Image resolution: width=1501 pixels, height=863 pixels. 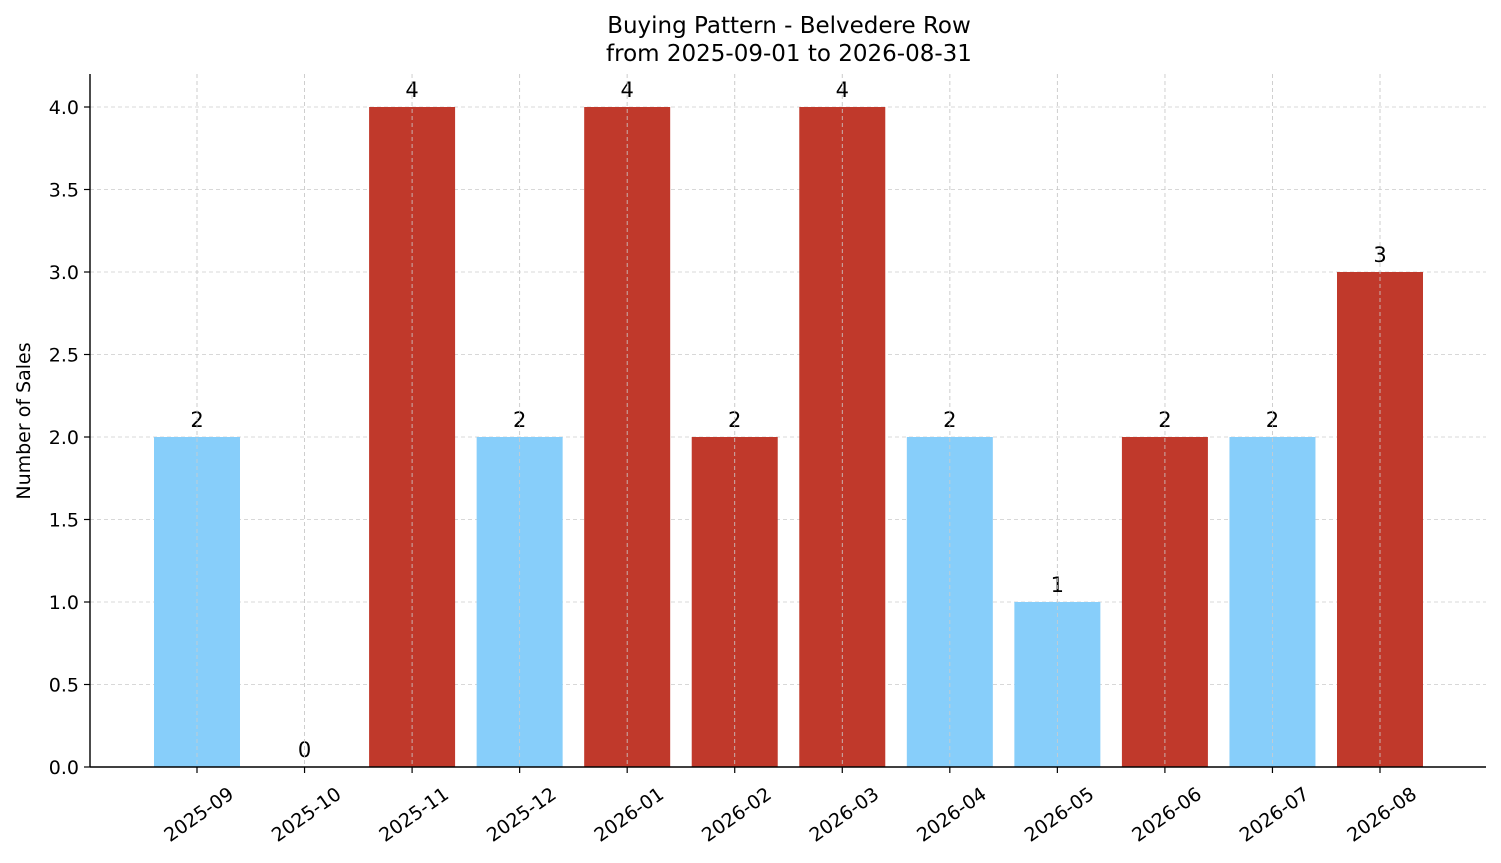 What do you see at coordinates (1379, 255) in the screenshot?
I see `data-label-2026-08: 3` at bounding box center [1379, 255].